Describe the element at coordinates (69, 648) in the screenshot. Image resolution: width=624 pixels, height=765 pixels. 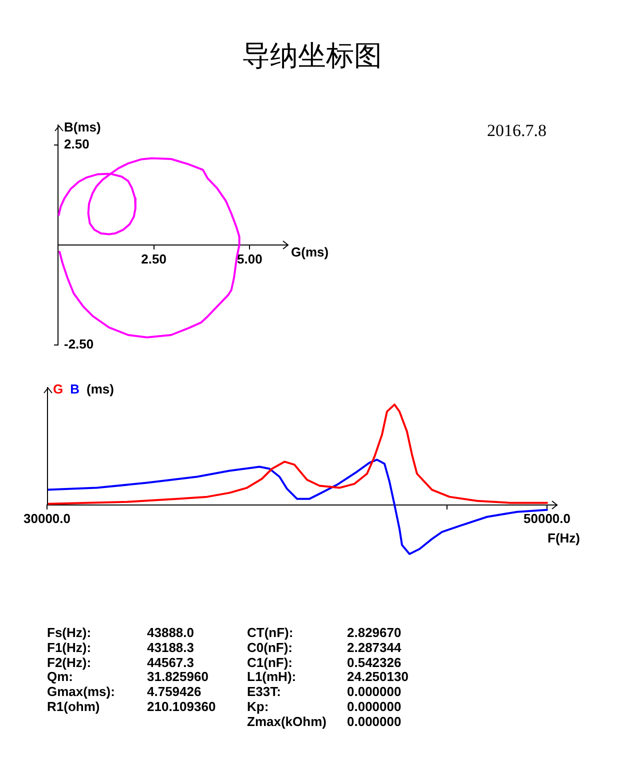
I see `text: F1(Hz):` at that location.